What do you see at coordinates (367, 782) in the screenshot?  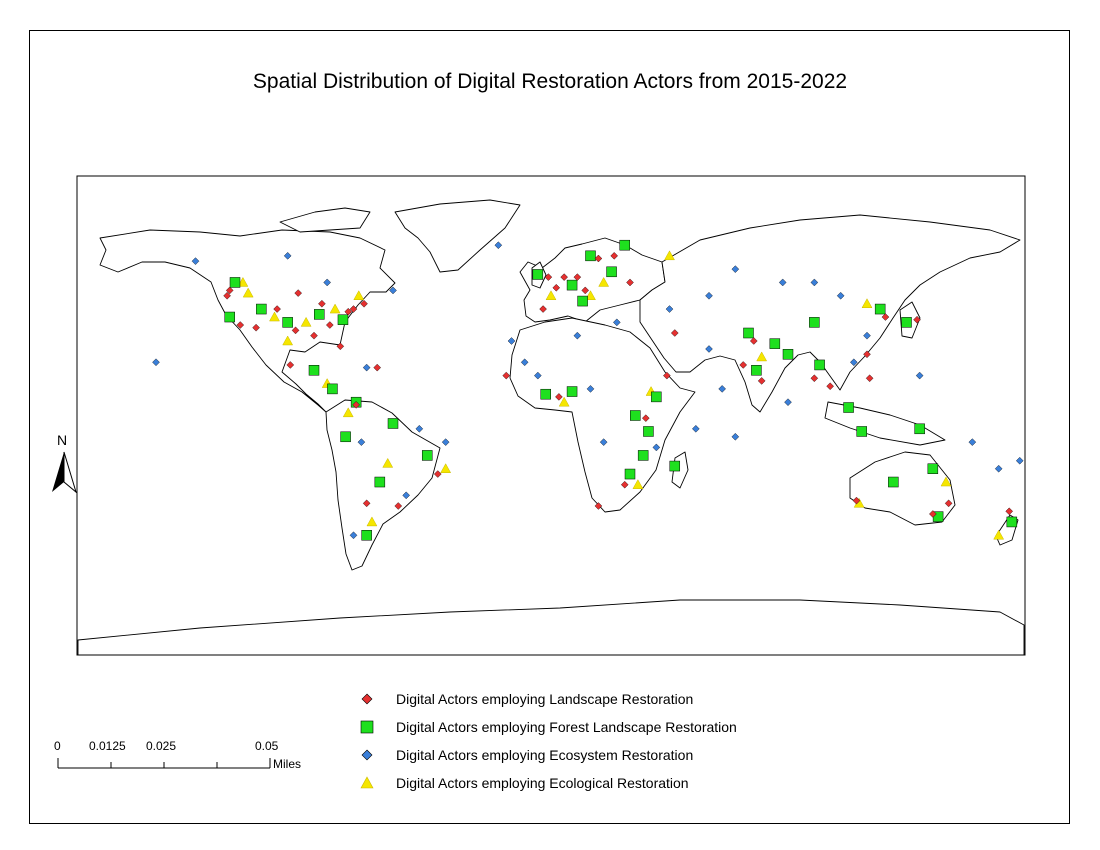 I see `legend-yellow-triangle-symbol` at bounding box center [367, 782].